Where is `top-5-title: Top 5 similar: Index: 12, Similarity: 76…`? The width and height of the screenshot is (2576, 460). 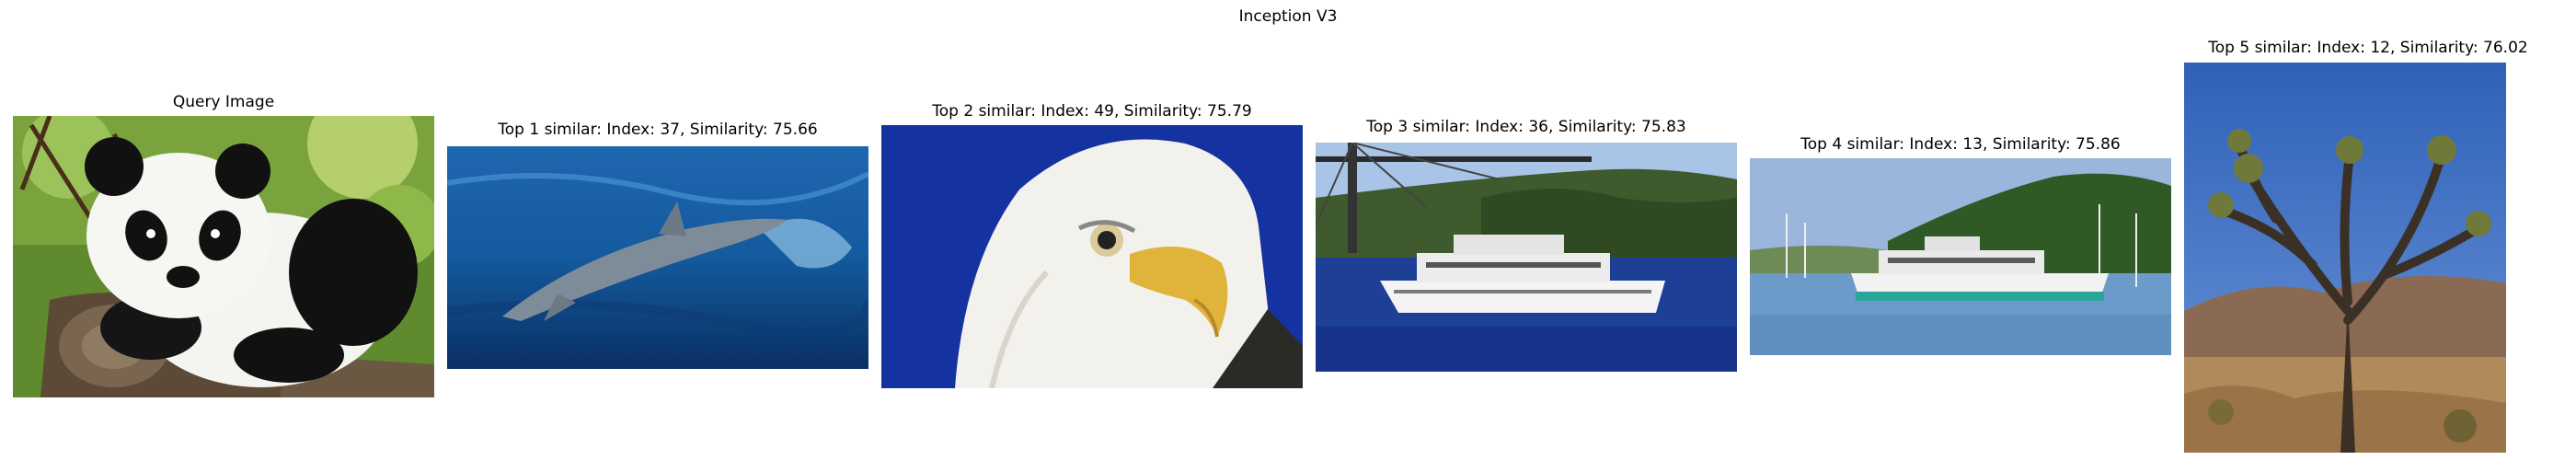 top-5-title: Top 5 similar: Index: 12, Similarity: 76… is located at coordinates (2368, 48).